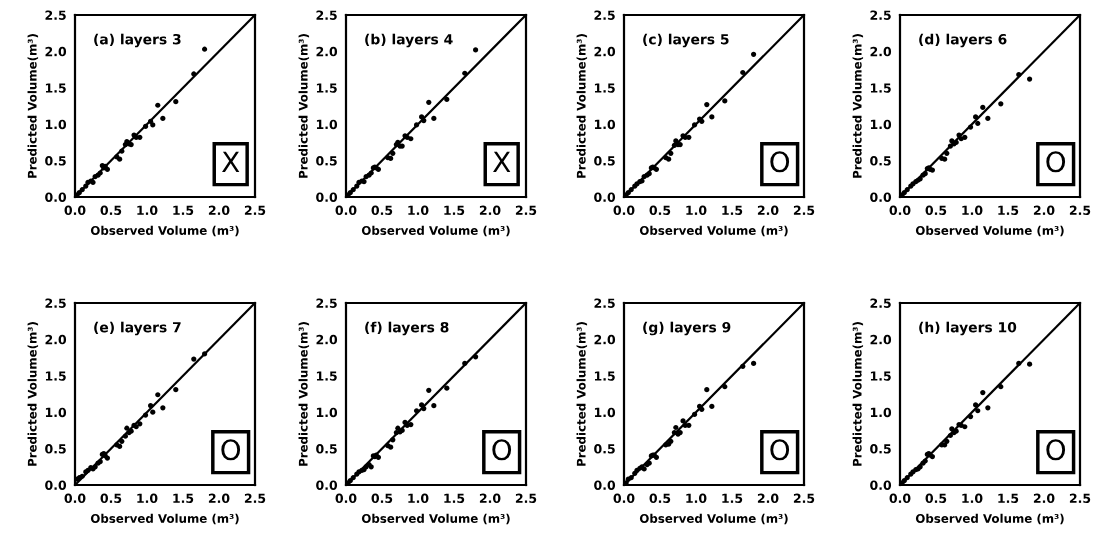 This screenshot has height=541, width=1095. I want to click on text: (e) layers 7, so click(137, 328).